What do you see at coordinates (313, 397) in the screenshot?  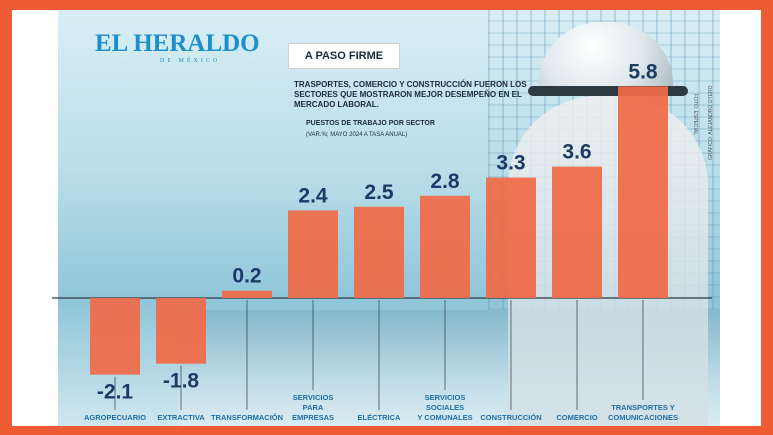 I see `category-label-4: SERVICIOS` at bounding box center [313, 397].